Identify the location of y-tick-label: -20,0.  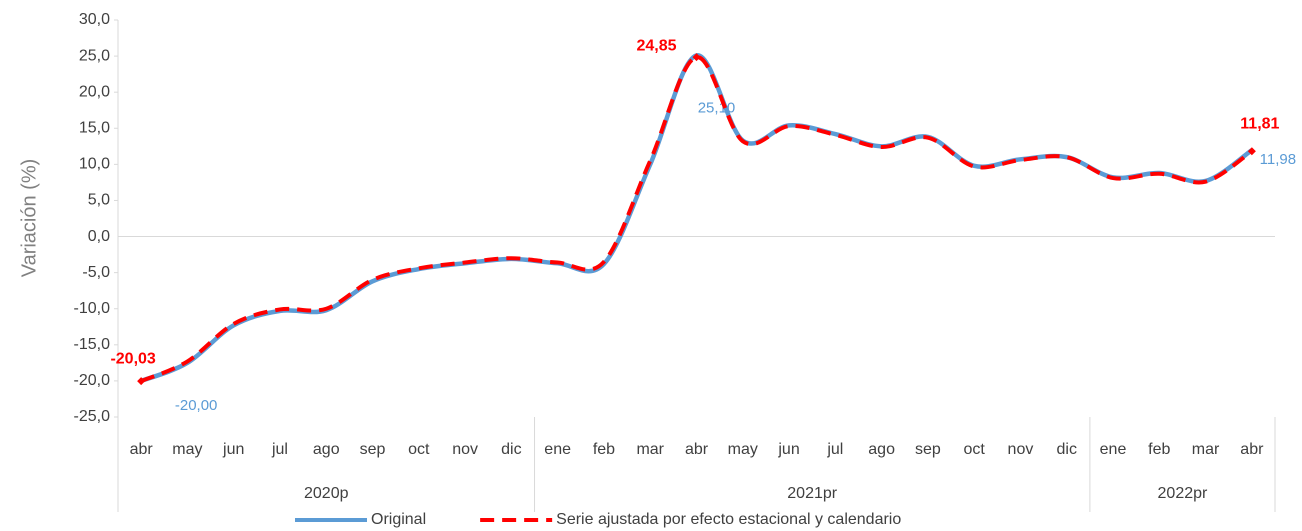
(92, 380).